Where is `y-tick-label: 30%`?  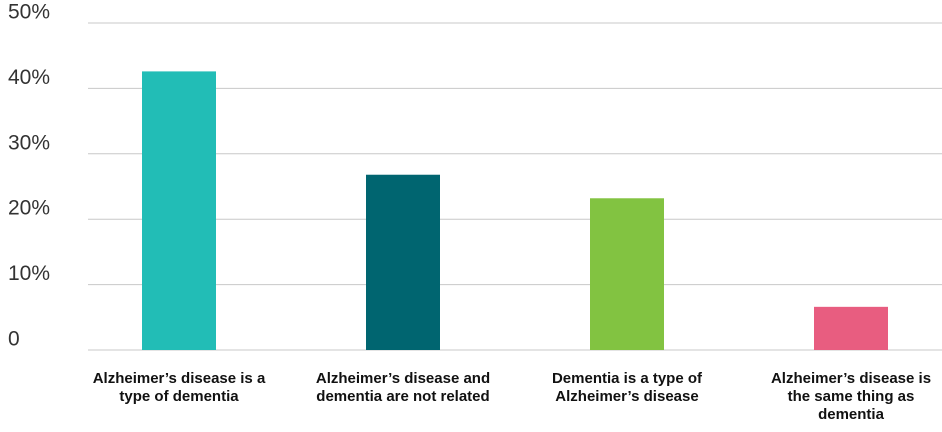 y-tick-label: 30% is located at coordinates (29, 142).